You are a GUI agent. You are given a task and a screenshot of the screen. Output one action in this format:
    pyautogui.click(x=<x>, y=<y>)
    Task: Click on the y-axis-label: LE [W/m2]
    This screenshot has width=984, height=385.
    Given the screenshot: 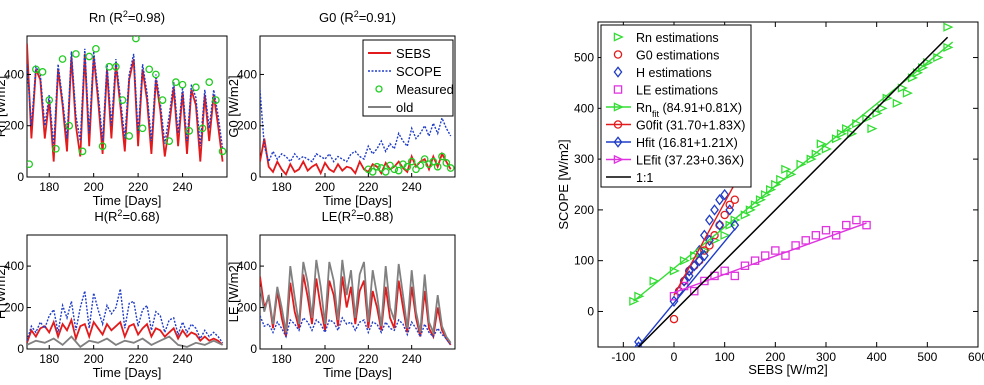 What is the action you would take?
    pyautogui.click(x=233, y=292)
    